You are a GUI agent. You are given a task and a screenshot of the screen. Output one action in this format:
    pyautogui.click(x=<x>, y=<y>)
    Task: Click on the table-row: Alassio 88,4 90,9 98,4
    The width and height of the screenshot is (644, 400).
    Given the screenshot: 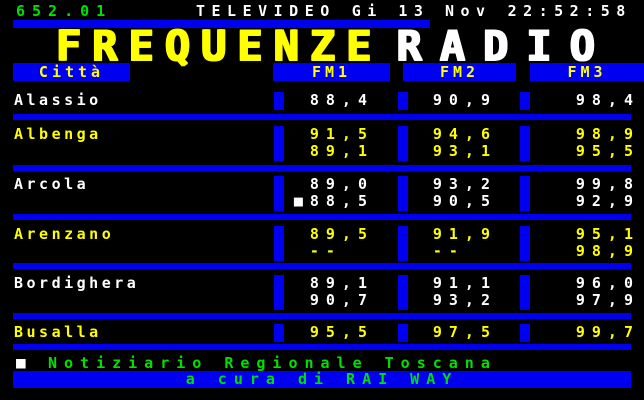 What is the action you would take?
    pyautogui.click(x=322, y=101)
    